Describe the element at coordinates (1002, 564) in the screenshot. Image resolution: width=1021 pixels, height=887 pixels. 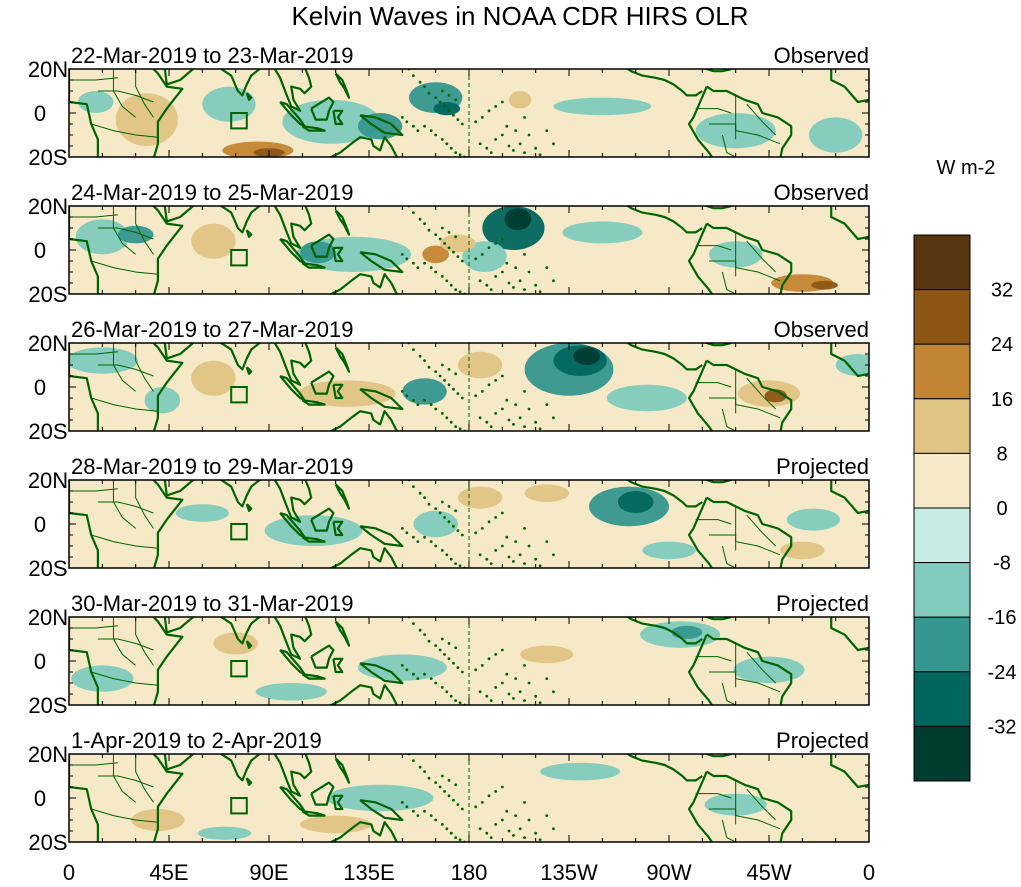
I see `colorbar-label: -8` at that location.